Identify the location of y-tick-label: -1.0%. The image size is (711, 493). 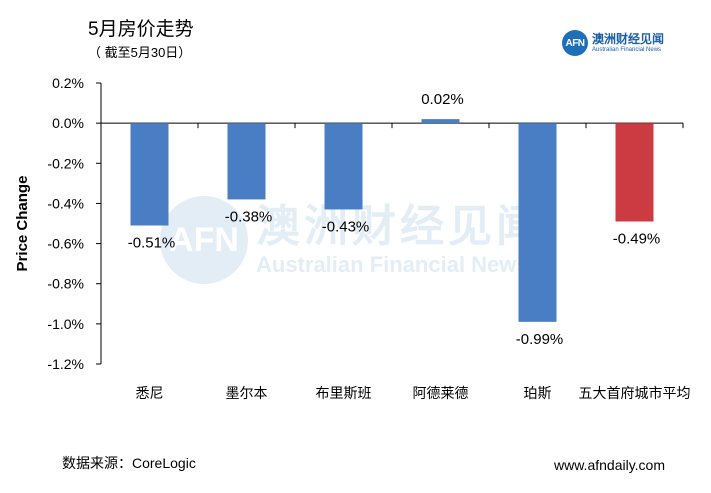
(65, 324).